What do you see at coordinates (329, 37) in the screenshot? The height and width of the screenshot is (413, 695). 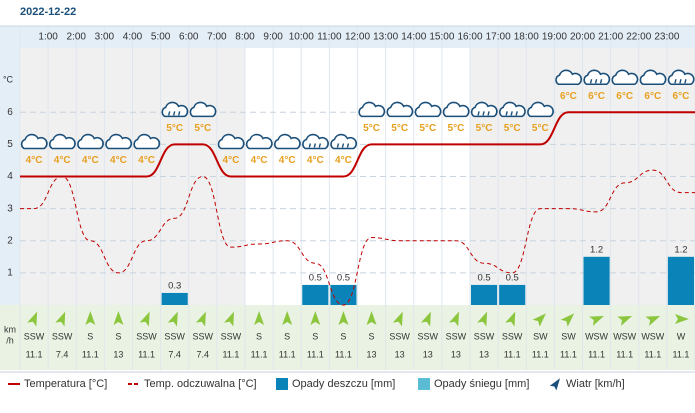 I see `x-tick-label: 11:00` at bounding box center [329, 37].